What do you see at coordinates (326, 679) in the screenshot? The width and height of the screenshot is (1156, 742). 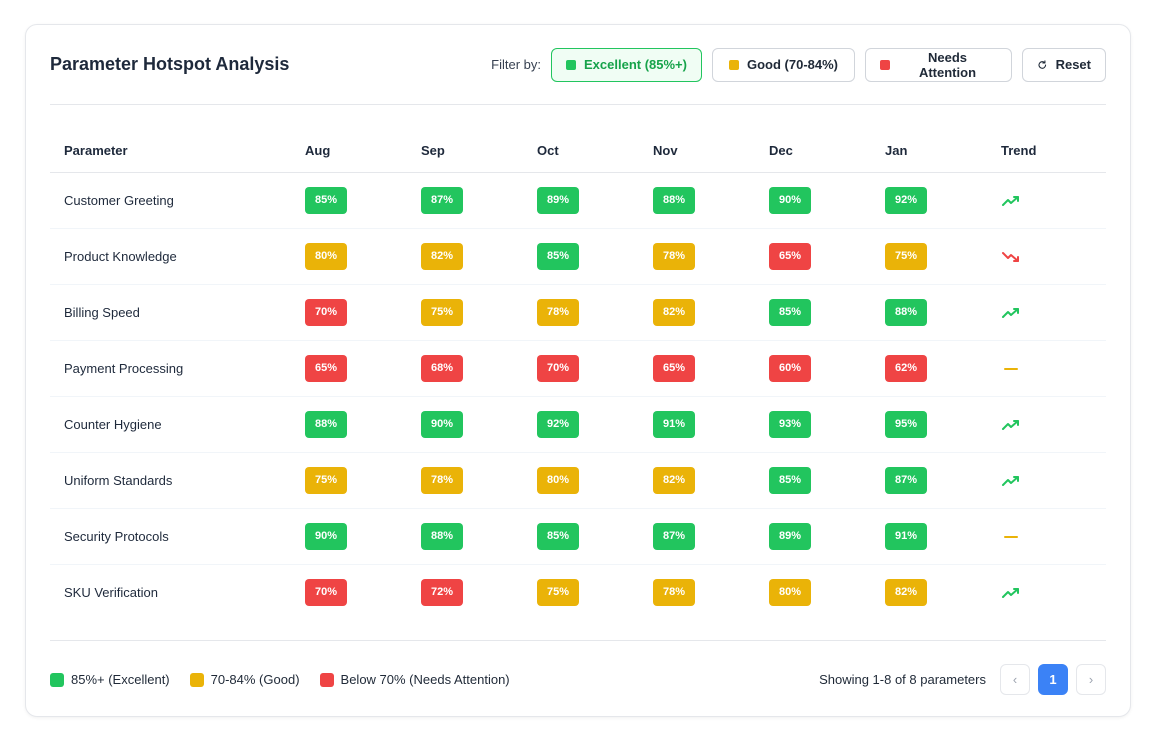 I see `red-square-icon` at bounding box center [326, 679].